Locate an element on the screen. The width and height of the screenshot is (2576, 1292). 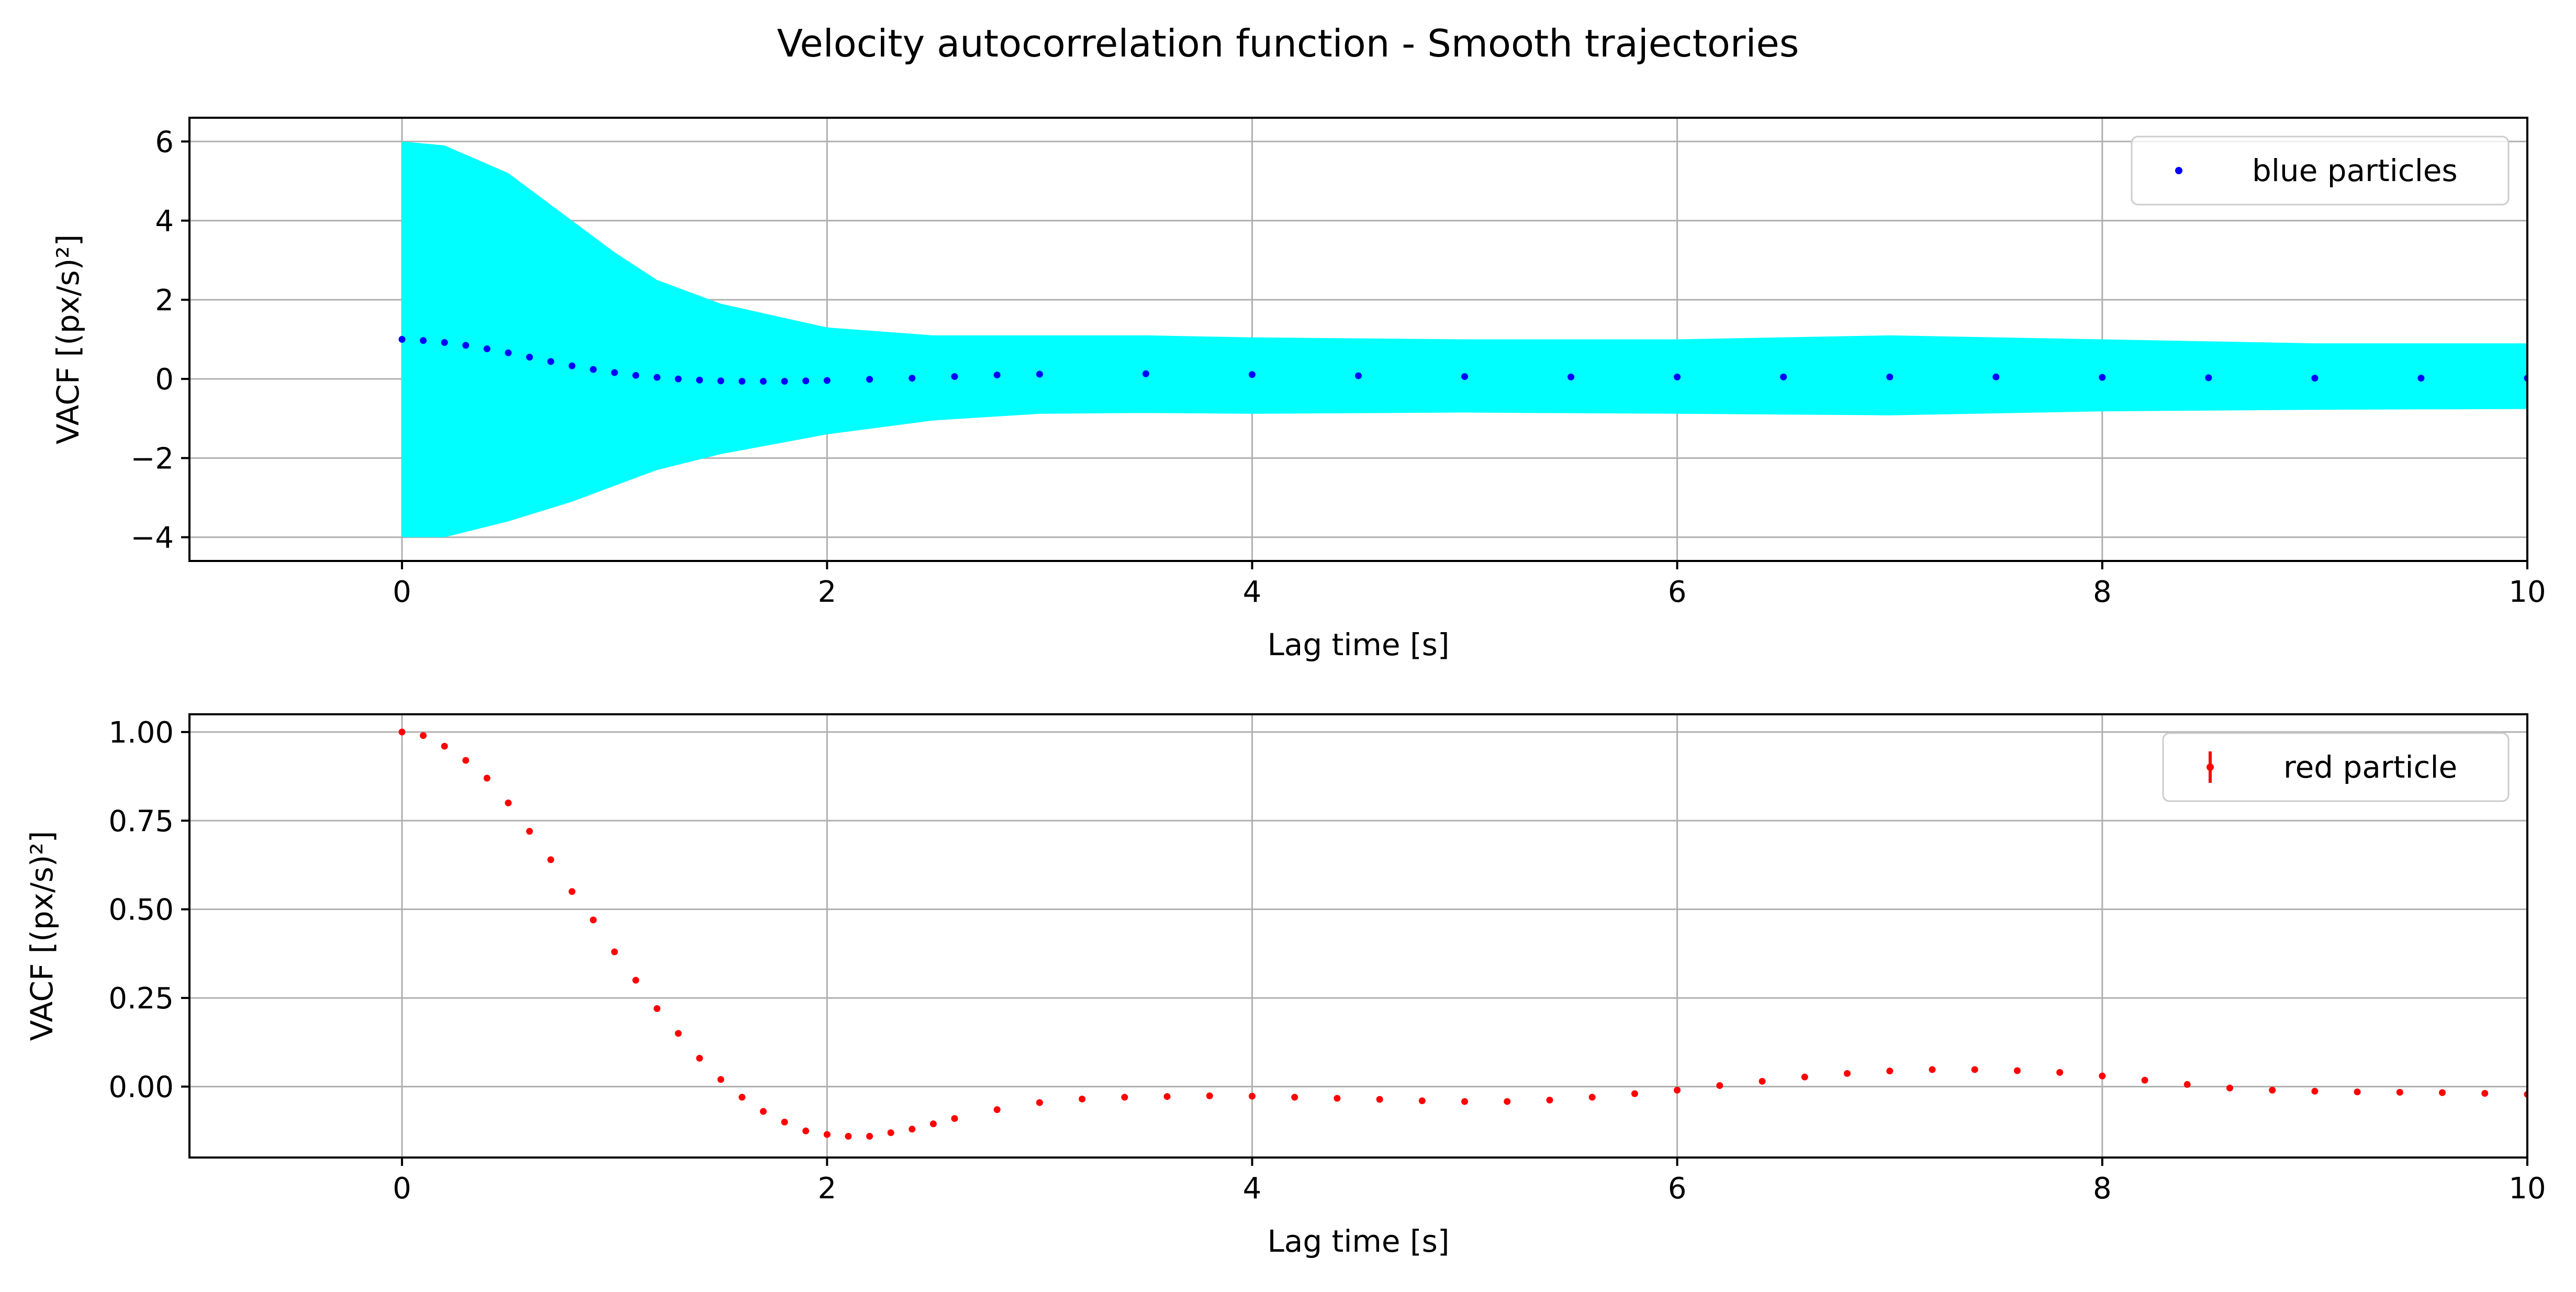
x-tick-label: 0 is located at coordinates (402, 592).